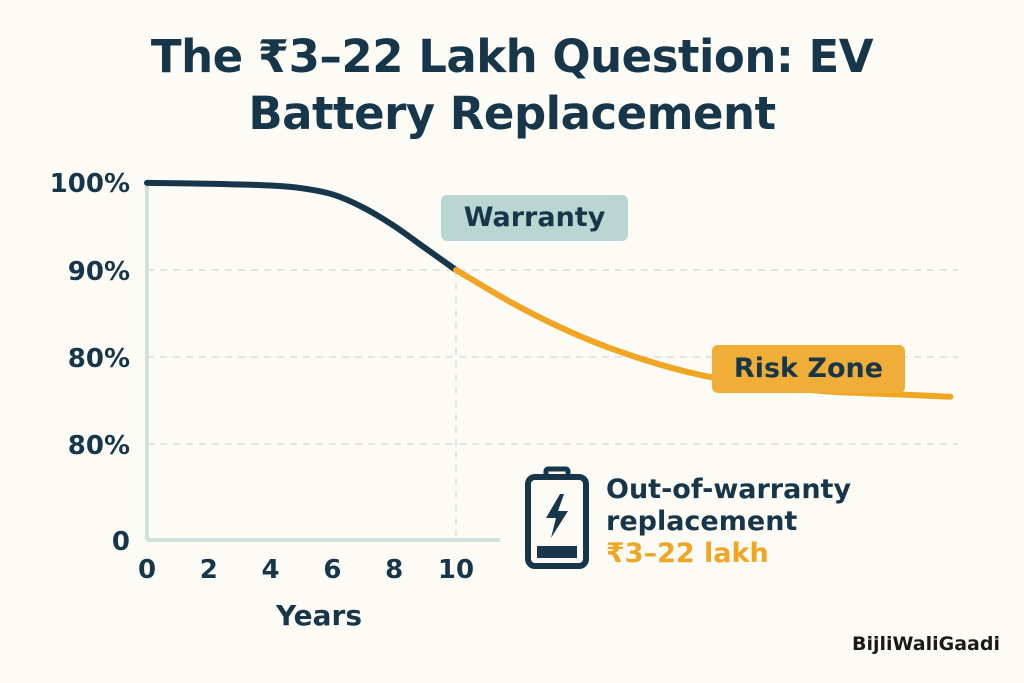 This screenshot has width=1024, height=683. I want to click on y-tick-label: 90%, so click(99, 272).